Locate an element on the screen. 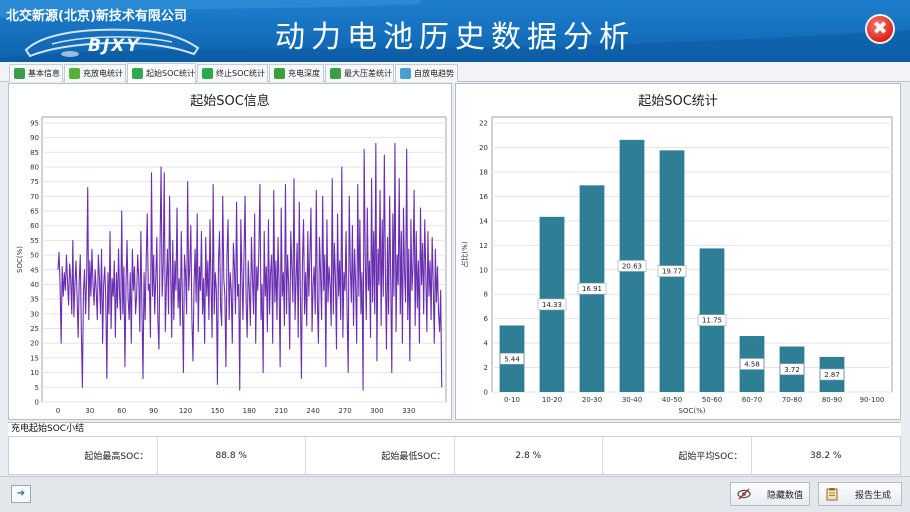 This screenshot has width=910, height=512. y-tick-label: 16 is located at coordinates (483, 197).